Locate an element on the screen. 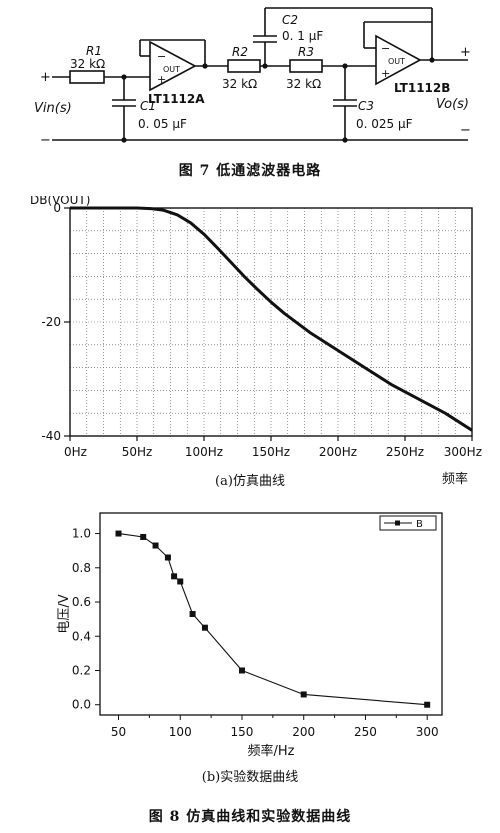 The image size is (500, 833). input-plus: + is located at coordinates (45, 77).